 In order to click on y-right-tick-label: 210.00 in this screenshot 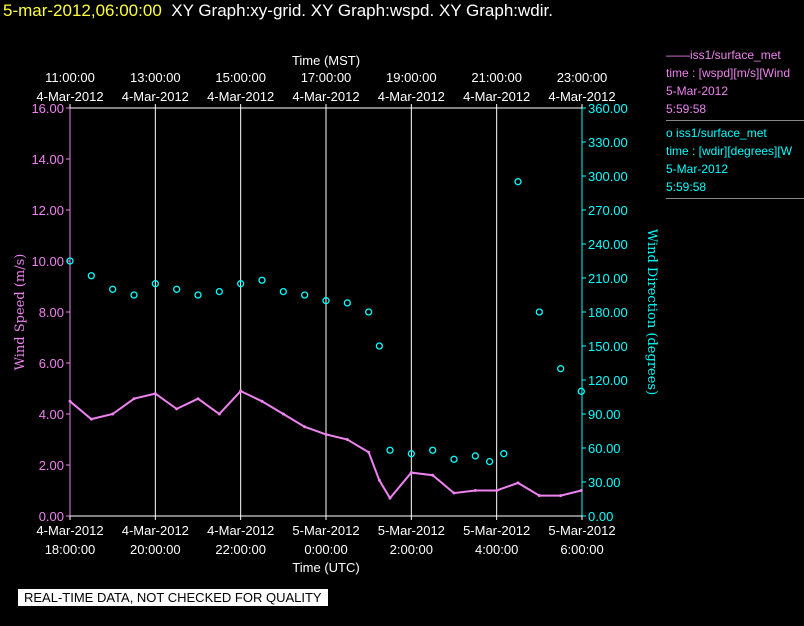, I will do `click(608, 278)`.